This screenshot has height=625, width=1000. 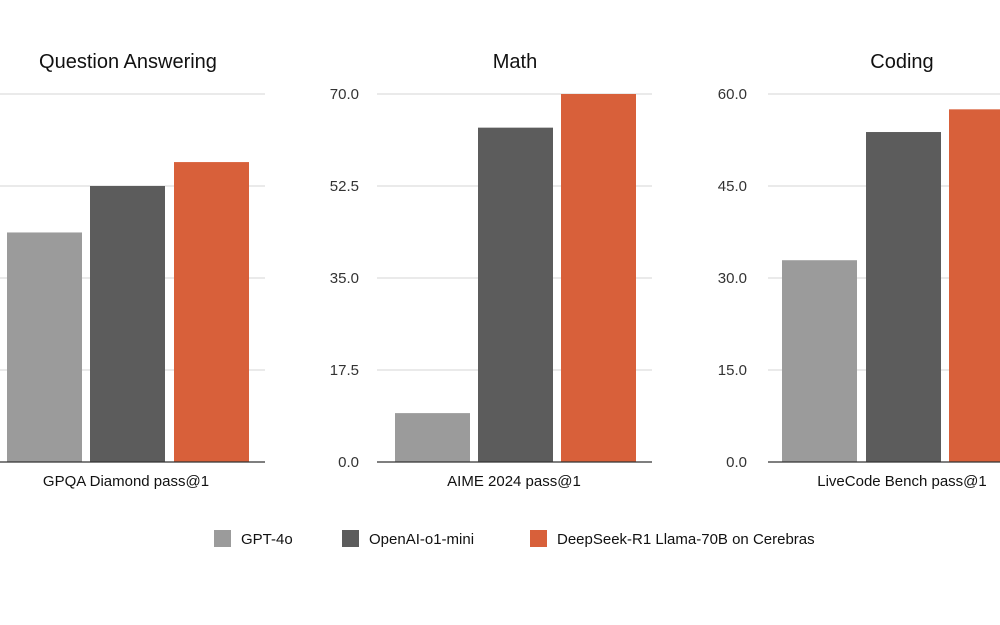 What do you see at coordinates (267, 539) in the screenshot?
I see `legend-label: GPT-4o` at bounding box center [267, 539].